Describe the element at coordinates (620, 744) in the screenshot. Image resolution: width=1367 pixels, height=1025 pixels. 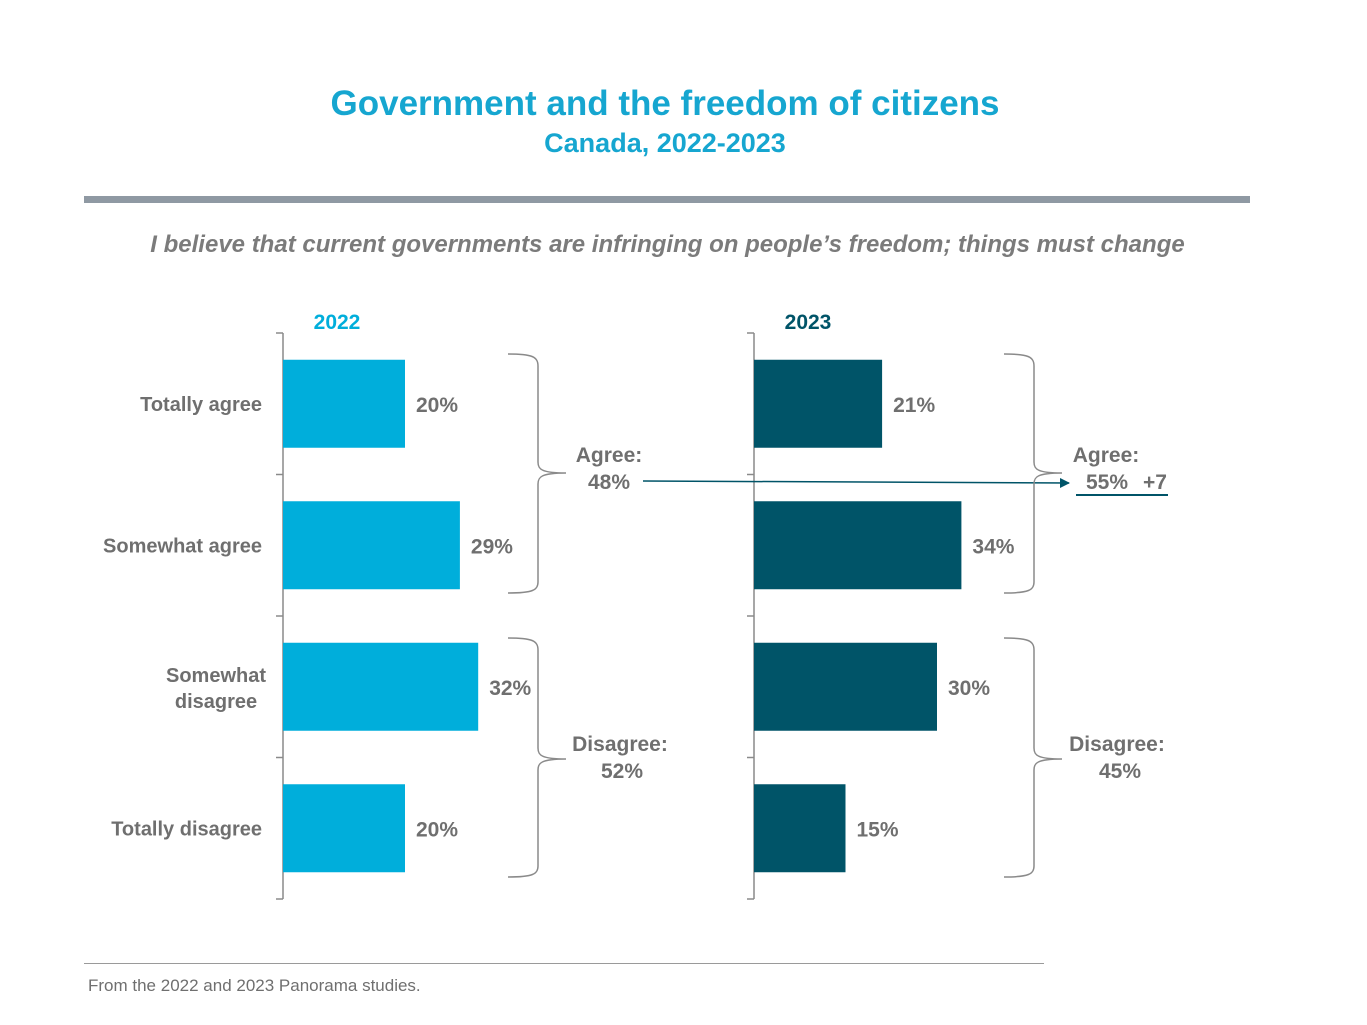
I see `disagree-2022-label: Disagree:` at that location.